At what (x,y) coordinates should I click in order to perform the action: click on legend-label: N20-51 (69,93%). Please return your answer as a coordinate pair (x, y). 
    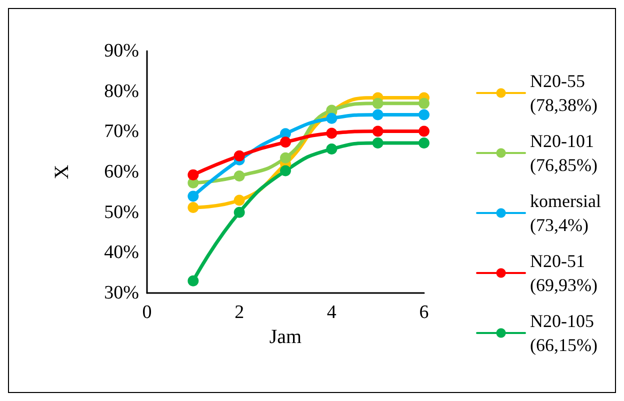
    Looking at the image, I should click on (564, 273).